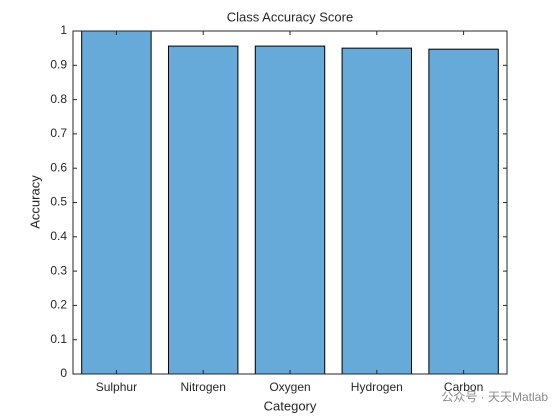 The width and height of the screenshot is (560, 420). What do you see at coordinates (58, 99) in the screenshot?
I see `y-tick-label: 0.8` at bounding box center [58, 99].